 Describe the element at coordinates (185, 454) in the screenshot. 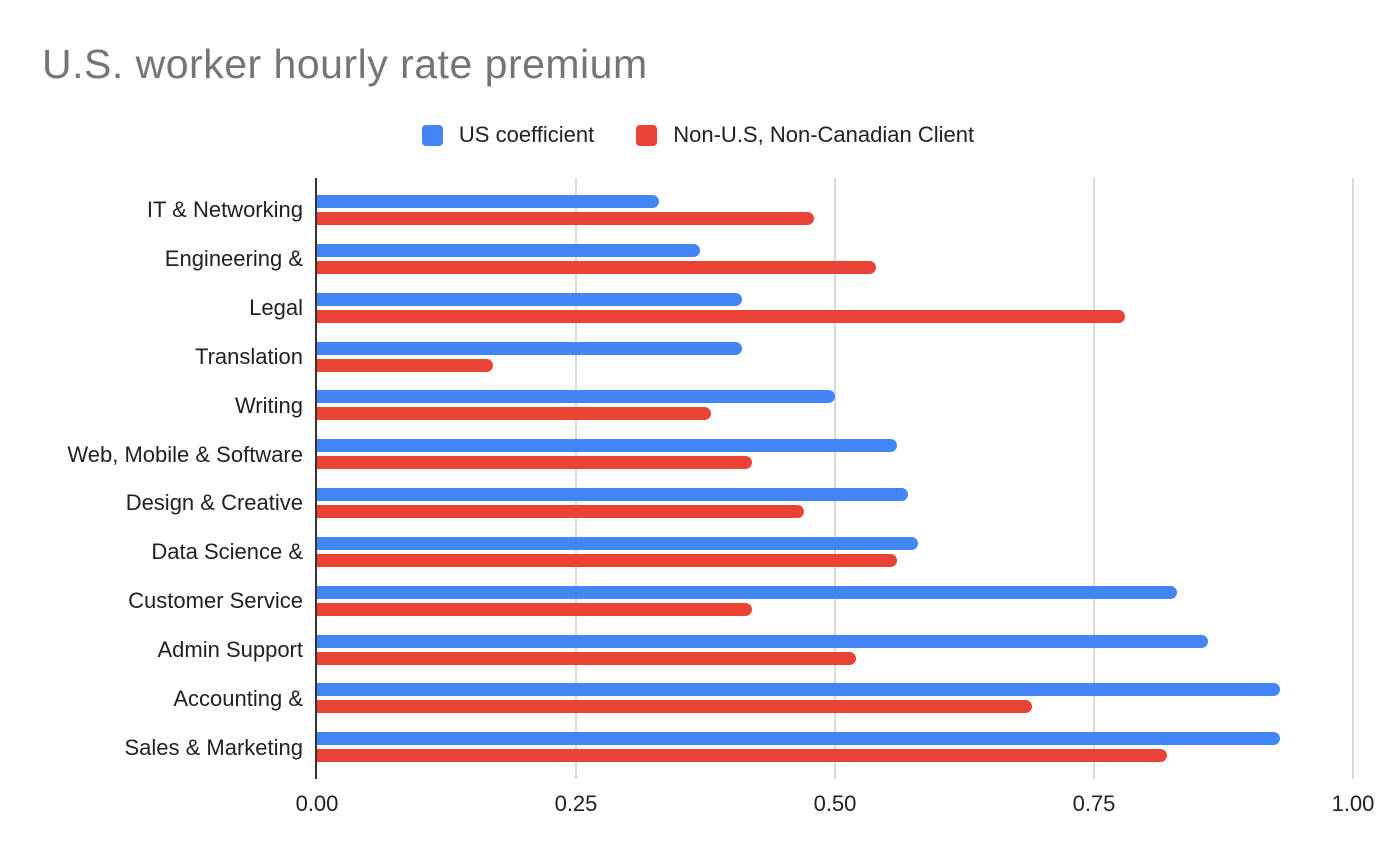

I see `category-label: Web, Mobile & Software` at that location.